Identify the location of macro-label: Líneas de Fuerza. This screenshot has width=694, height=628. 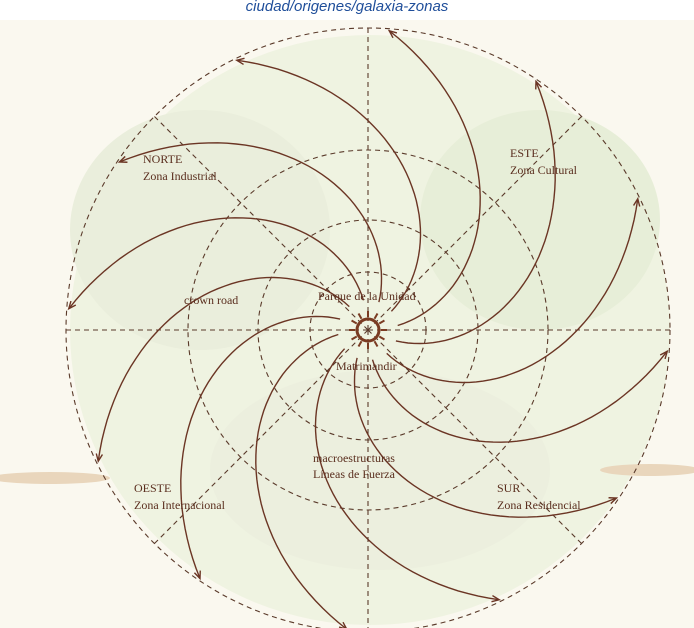
(354, 474).